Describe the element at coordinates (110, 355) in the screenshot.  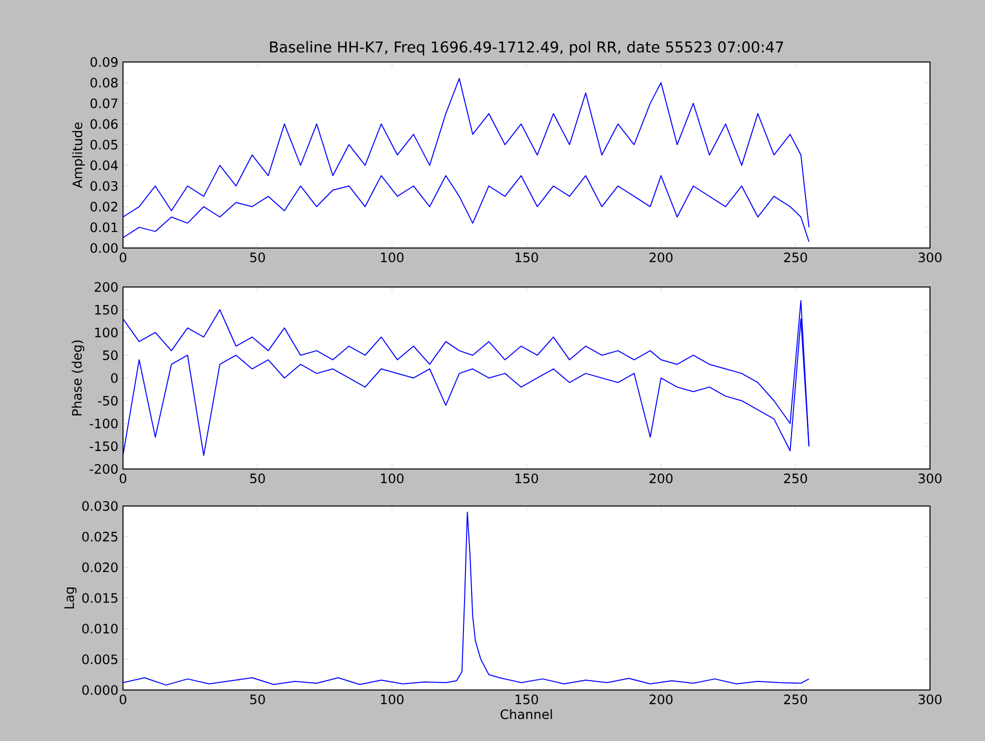
I see `y-tick-label: 50` at that location.